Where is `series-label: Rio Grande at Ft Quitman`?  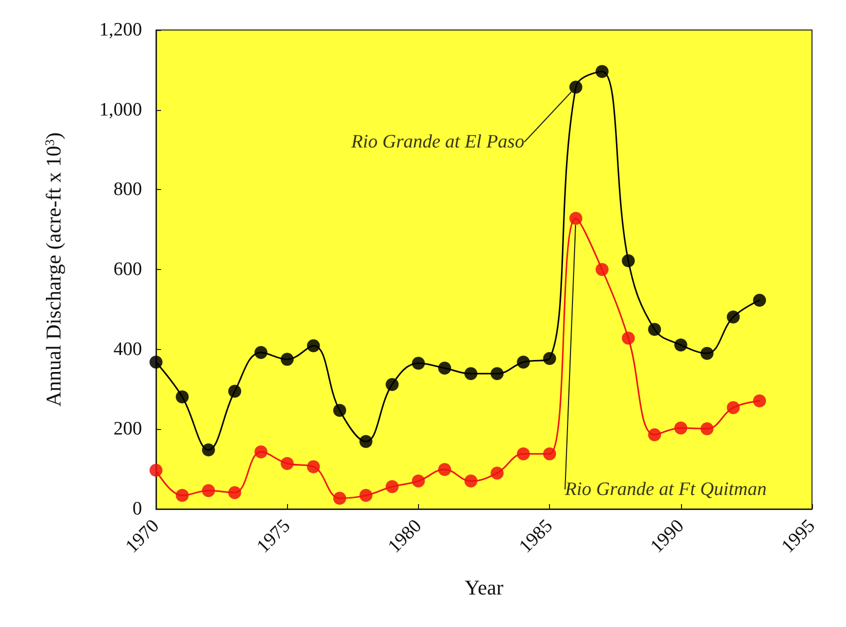
series-label: Rio Grande at Ft Quitman is located at coordinates (665, 489).